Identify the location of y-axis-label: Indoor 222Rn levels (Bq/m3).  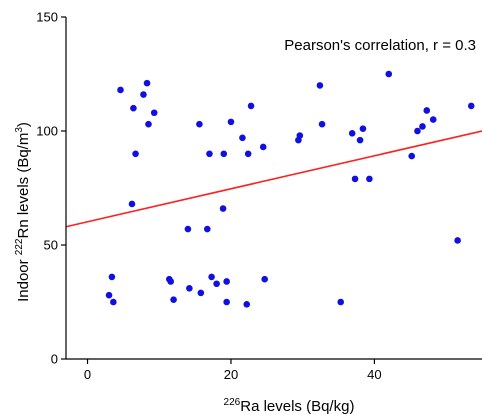
(23, 212).